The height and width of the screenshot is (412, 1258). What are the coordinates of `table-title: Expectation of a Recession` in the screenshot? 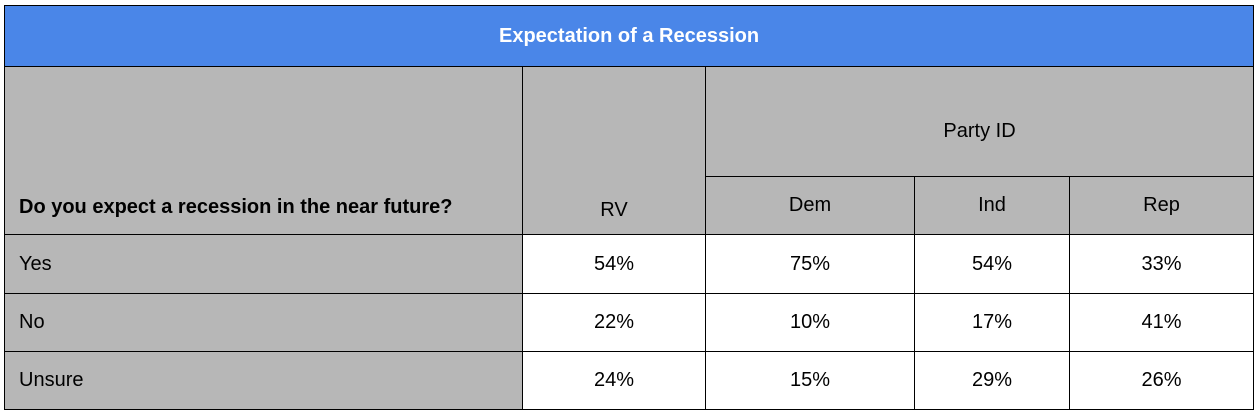 It's located at (629, 36).